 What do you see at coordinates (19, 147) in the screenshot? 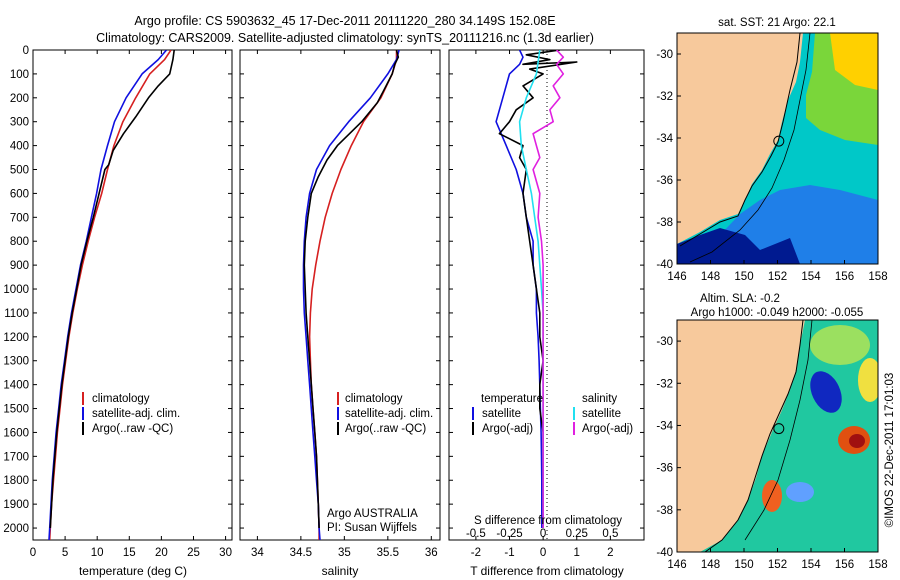
I see `y-tick-label: 400` at bounding box center [19, 147].